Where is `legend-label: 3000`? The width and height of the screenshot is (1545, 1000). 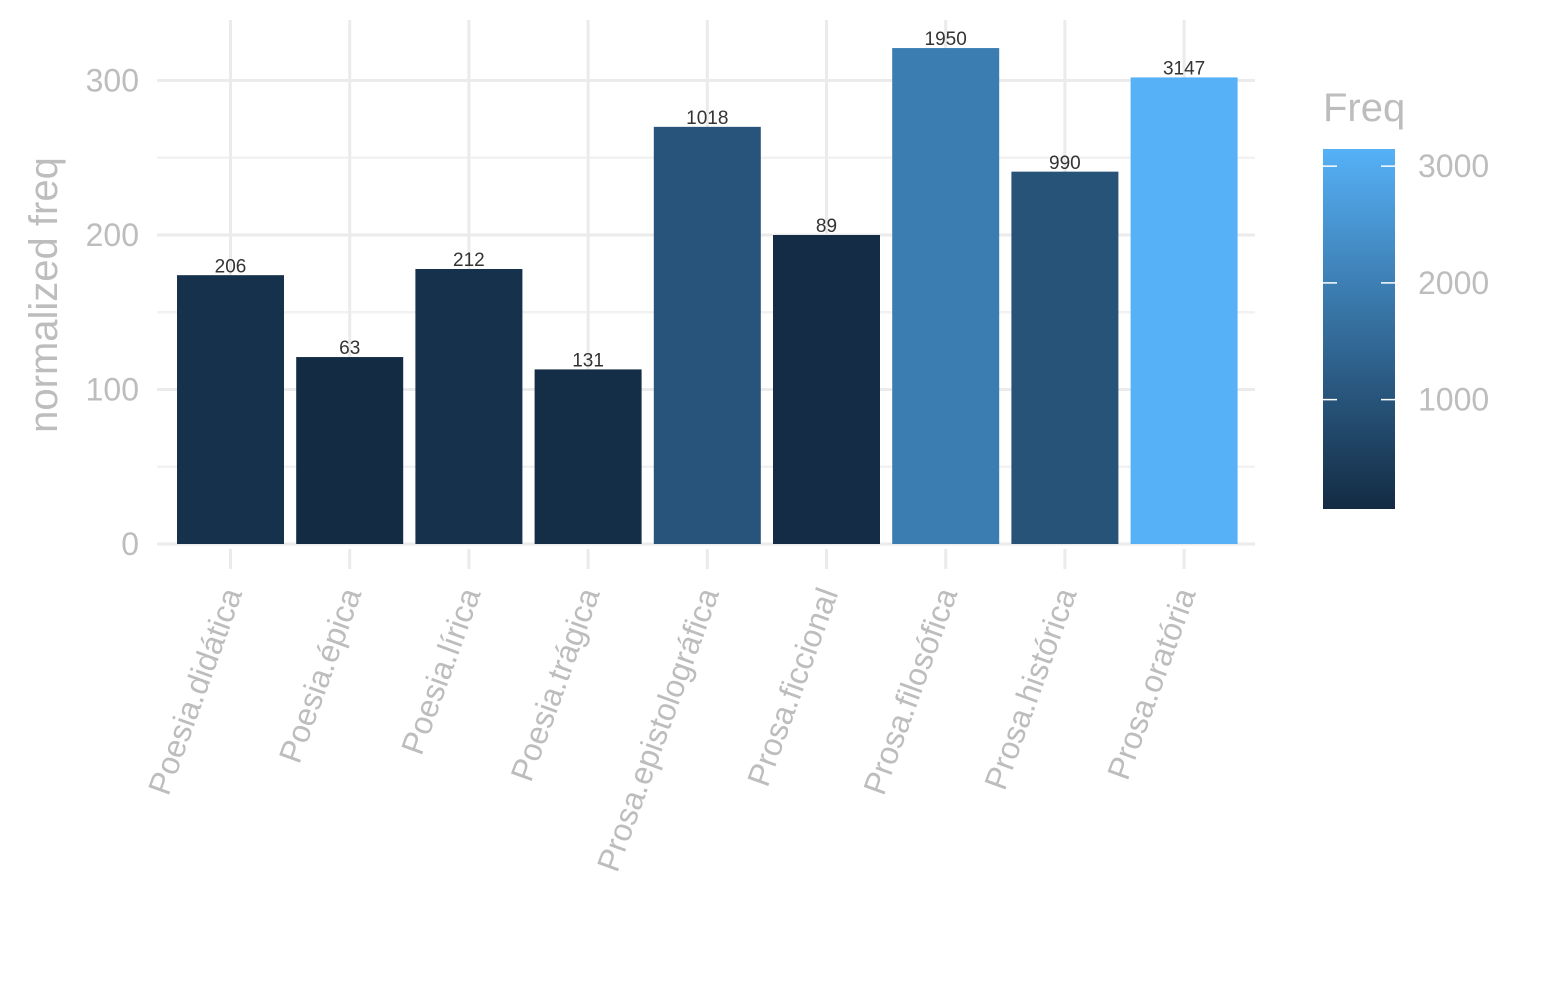 legend-label: 3000 is located at coordinates (1453, 166).